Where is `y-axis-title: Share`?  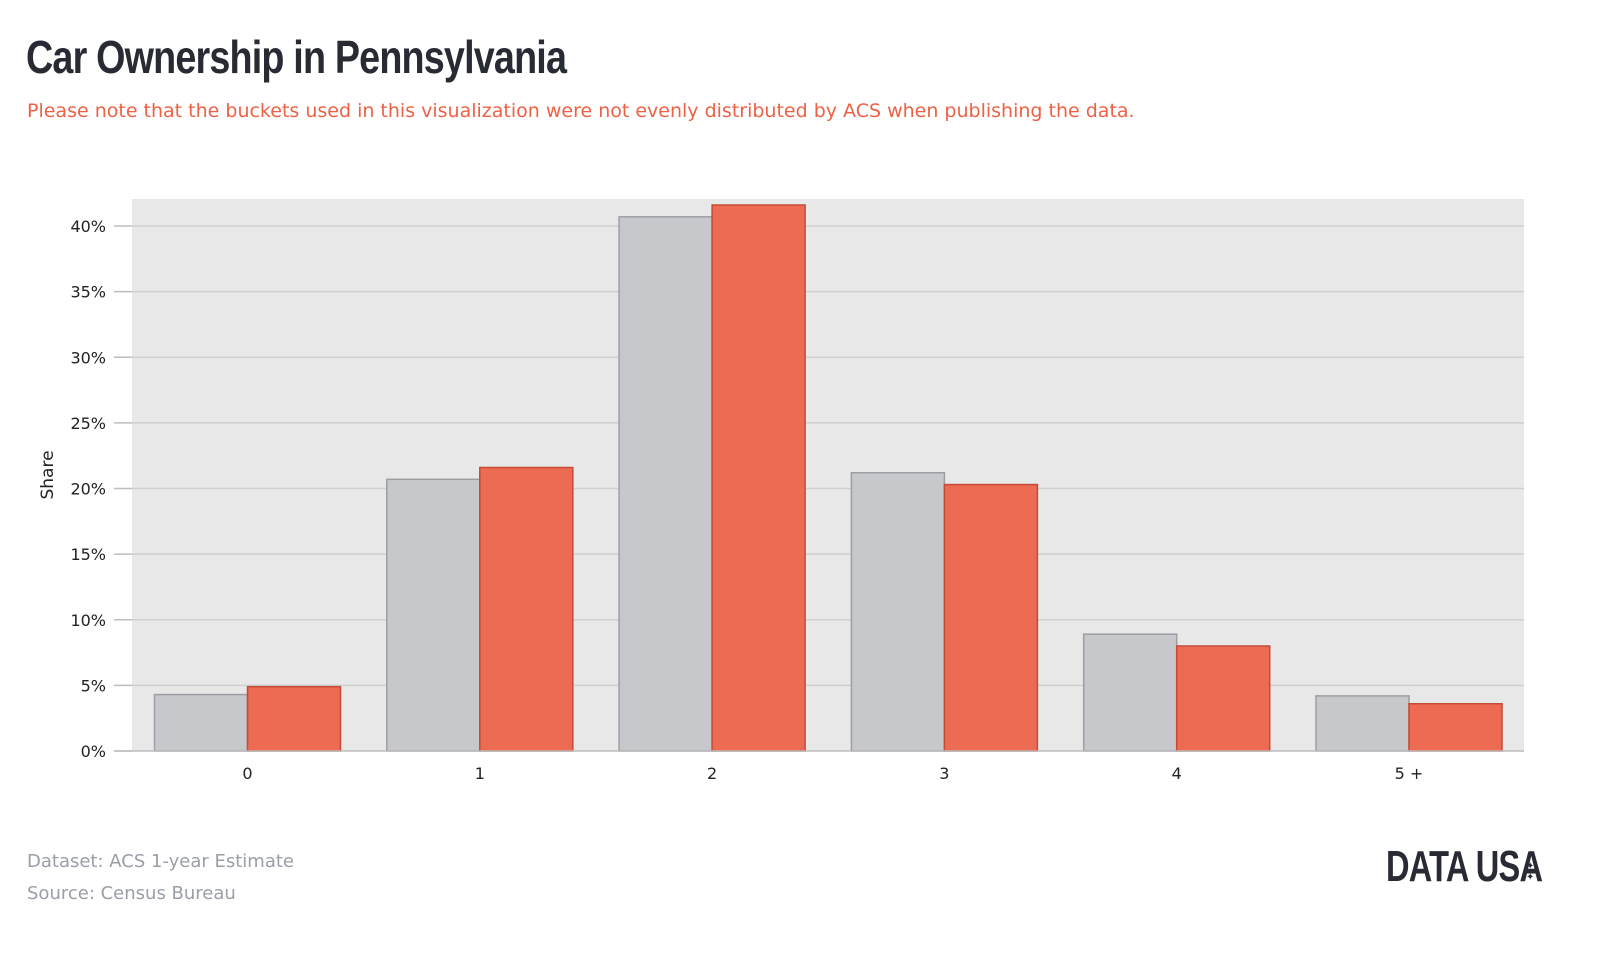
y-axis-title: Share is located at coordinates (48, 474).